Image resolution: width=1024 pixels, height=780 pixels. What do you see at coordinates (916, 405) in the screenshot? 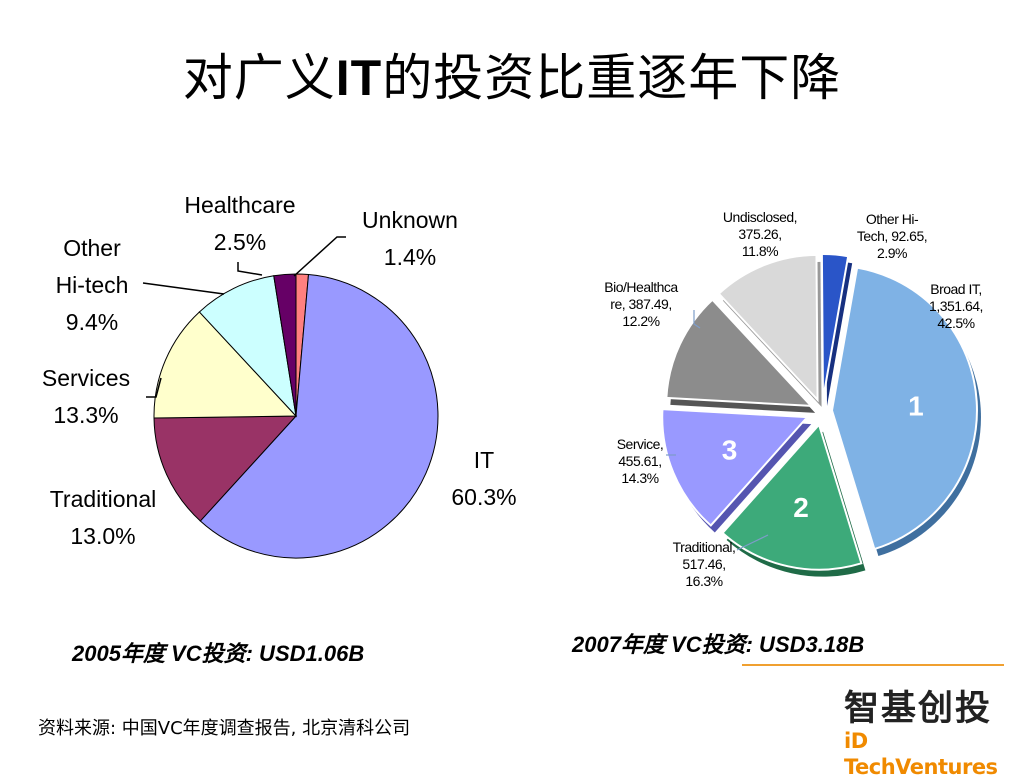
I see `pie-2007-marker-broad-it: 1` at bounding box center [916, 405].